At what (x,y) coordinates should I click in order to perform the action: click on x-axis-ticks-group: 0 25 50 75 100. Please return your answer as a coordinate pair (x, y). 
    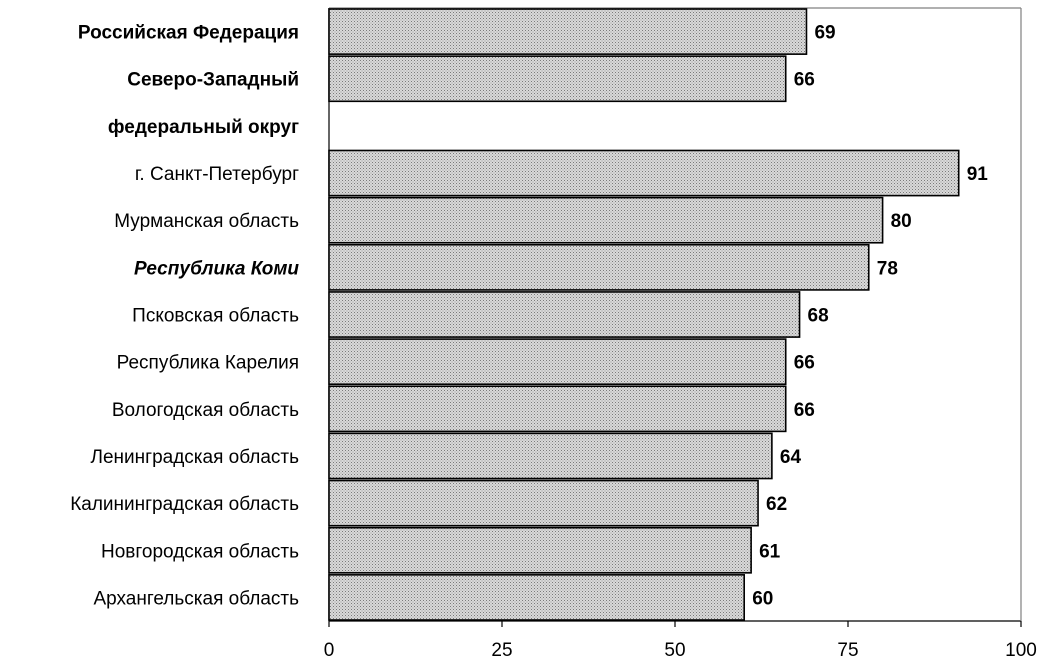
    Looking at the image, I should click on (680, 641).